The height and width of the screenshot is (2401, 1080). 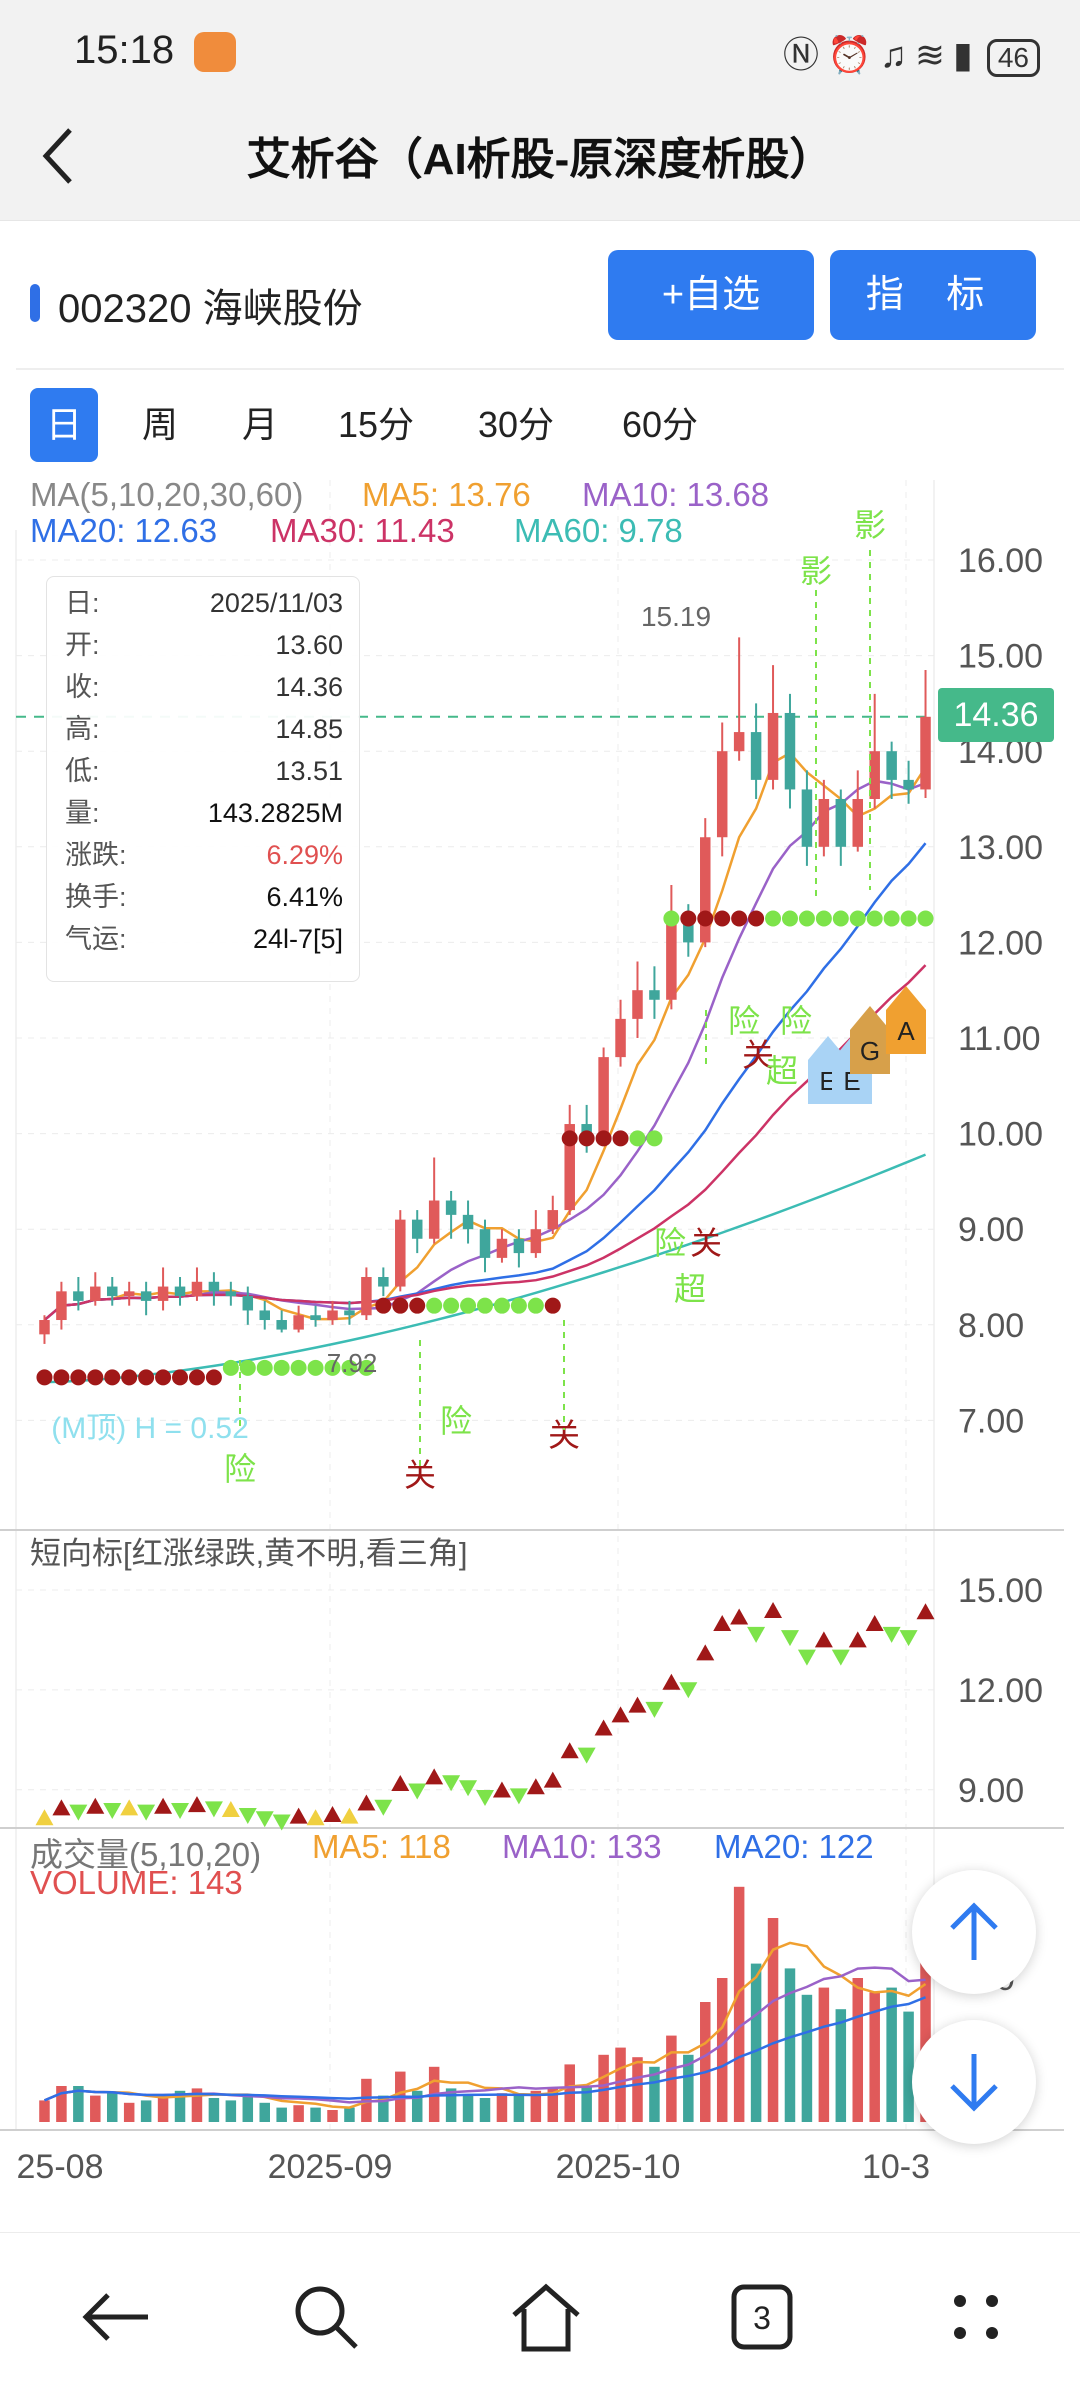 I want to click on tab-month: 月, so click(x=259, y=424).